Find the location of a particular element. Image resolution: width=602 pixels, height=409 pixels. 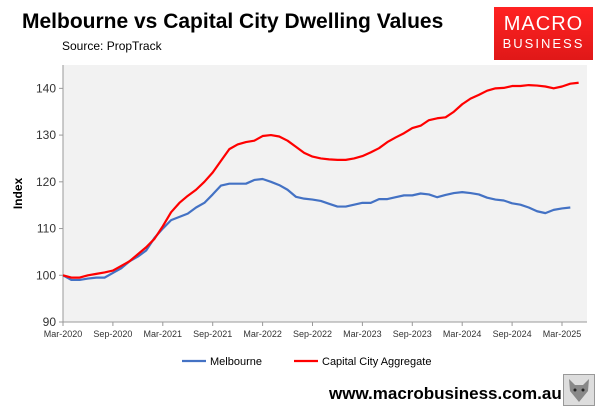

legend-label: Melbourne is located at coordinates (236, 362).